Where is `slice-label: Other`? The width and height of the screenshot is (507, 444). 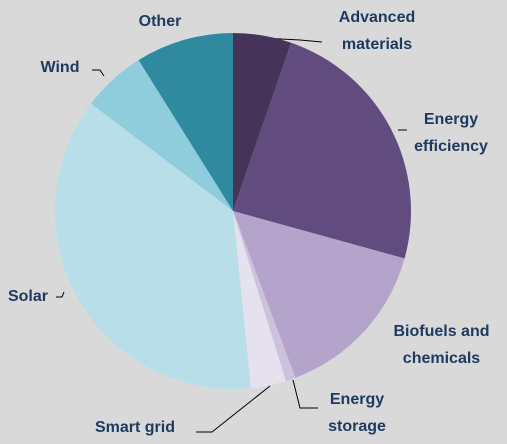 slice-label: Other is located at coordinates (160, 21).